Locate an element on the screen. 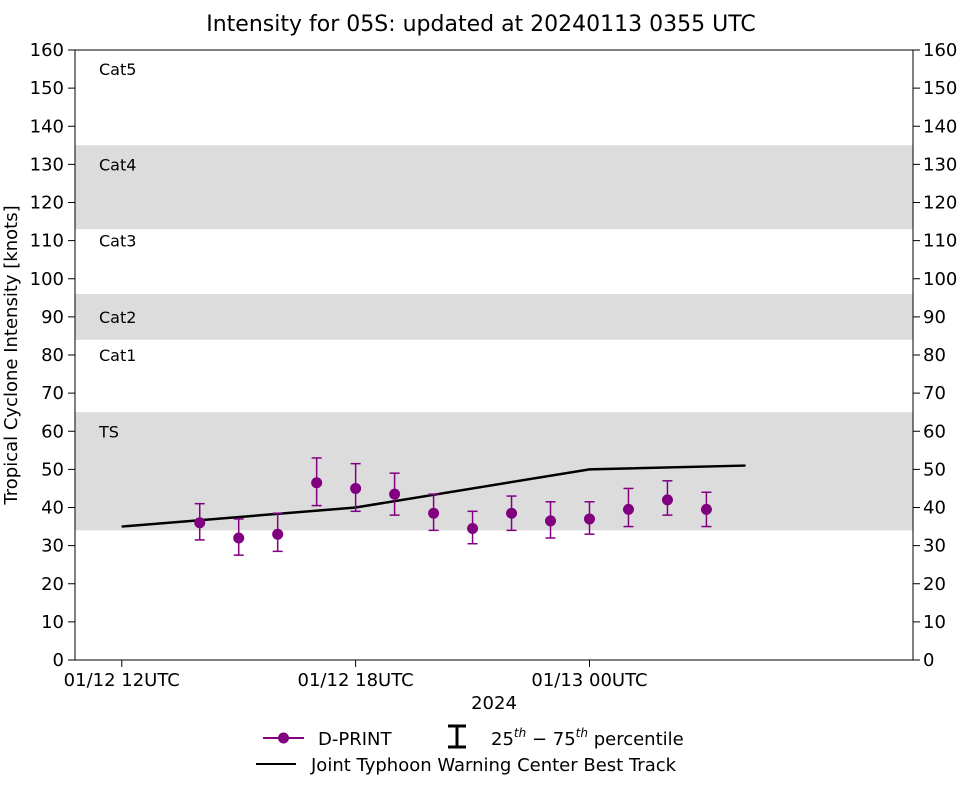 Image resolution: width=962 pixels, height=785 pixels. y-tick-label-left: 100 is located at coordinates (47, 279).